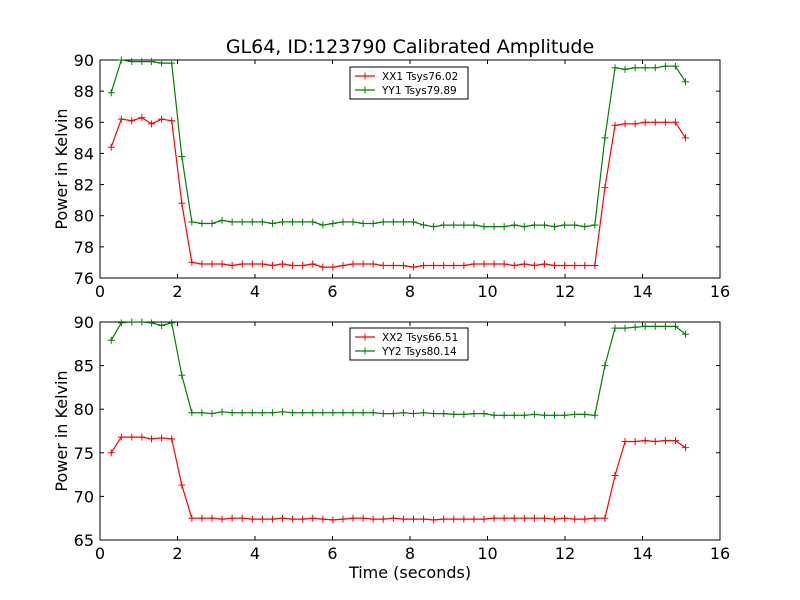  Describe the element at coordinates (420, 77) in the screenshot. I see `legend-label: XX1 Tsys76.02` at that location.